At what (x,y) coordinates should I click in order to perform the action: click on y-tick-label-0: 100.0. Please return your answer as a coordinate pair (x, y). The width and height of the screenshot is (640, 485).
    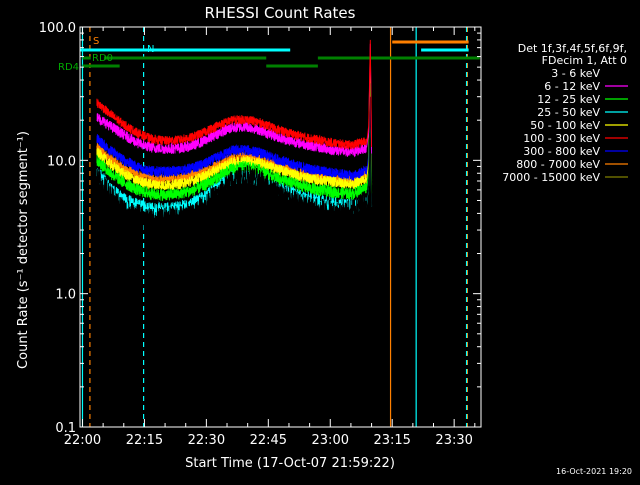
    Looking at the image, I should click on (57, 28).